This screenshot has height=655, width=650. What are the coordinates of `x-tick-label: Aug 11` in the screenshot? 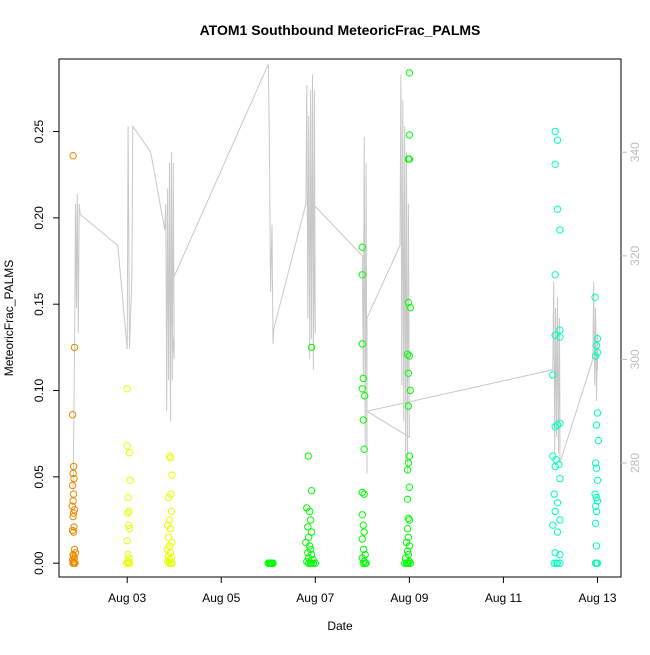 It's located at (503, 598).